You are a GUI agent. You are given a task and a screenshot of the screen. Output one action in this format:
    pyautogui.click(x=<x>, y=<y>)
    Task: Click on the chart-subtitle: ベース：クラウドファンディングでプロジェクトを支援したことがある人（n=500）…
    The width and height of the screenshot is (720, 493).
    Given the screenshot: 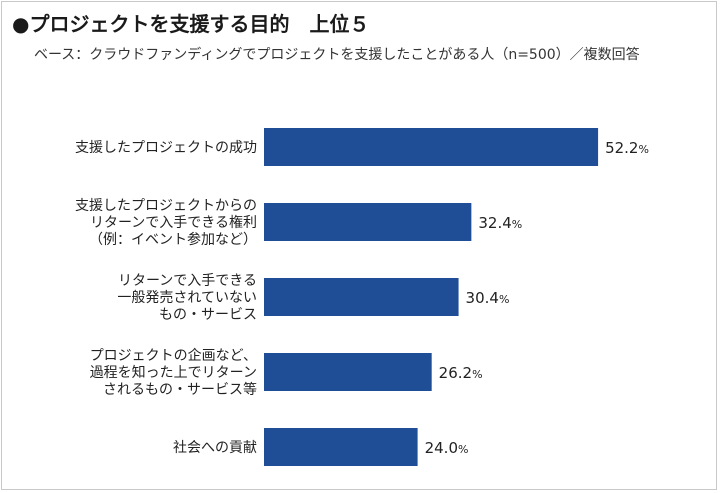 What is the action you would take?
    pyautogui.click(x=337, y=55)
    